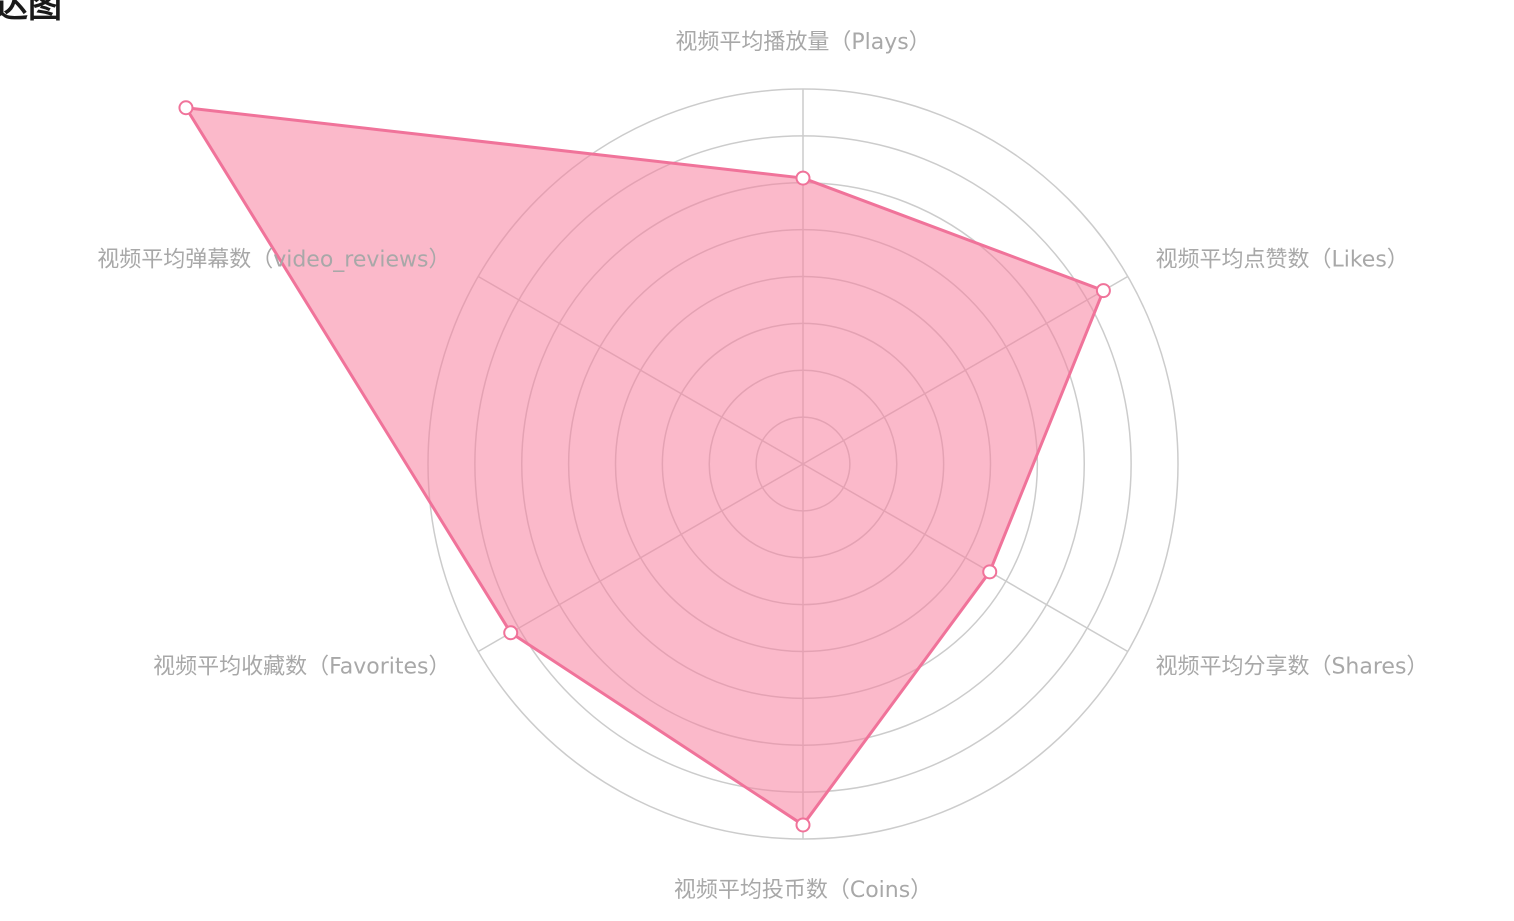 The height and width of the screenshot is (921, 1514). I want to click on axis-label: 视频平均收藏数（Favorites）, so click(301, 667).